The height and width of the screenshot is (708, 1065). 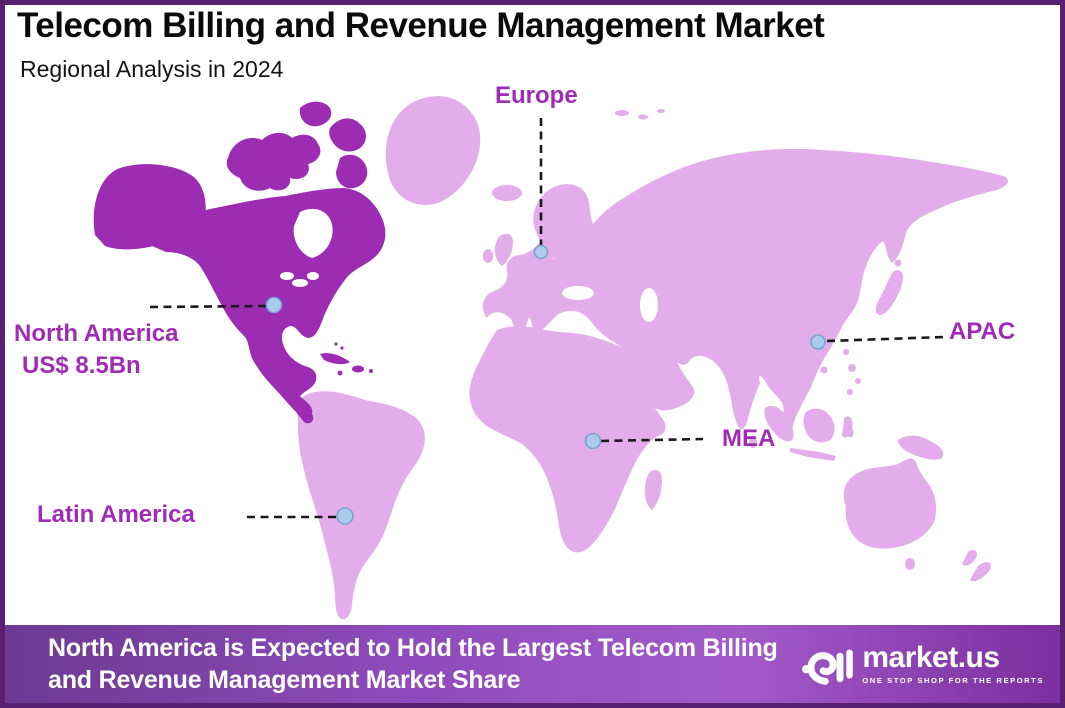 I want to click on tasmania-shape, so click(x=910, y=564).